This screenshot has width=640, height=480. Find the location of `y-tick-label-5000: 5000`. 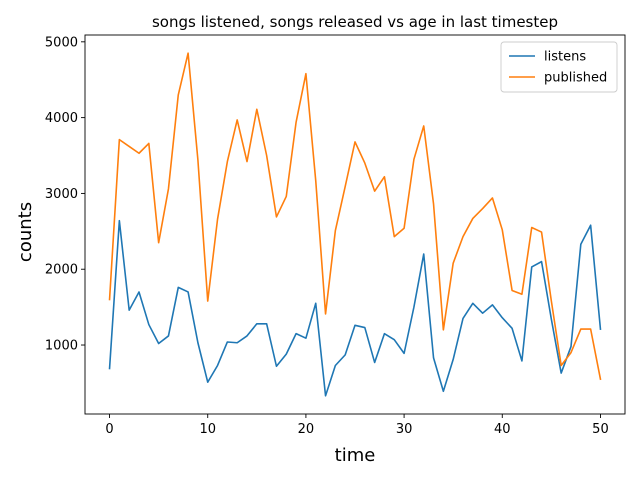

y-tick-label-5000: 5000 is located at coordinates (61, 42).